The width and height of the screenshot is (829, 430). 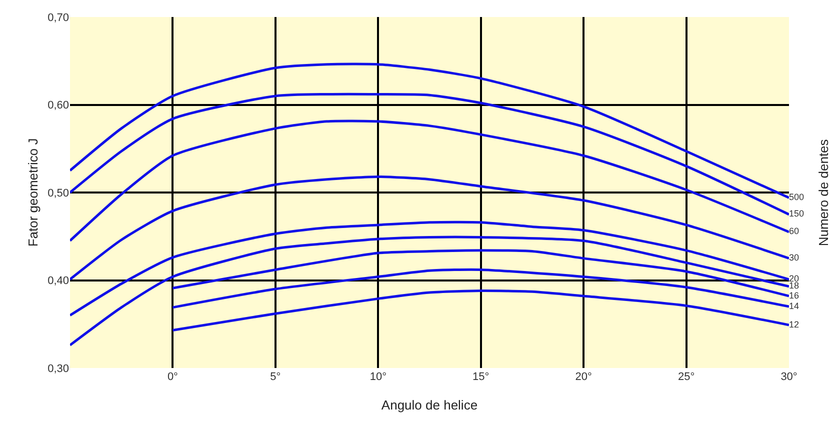 I want to click on x-tick-label: 15°, so click(x=481, y=377).